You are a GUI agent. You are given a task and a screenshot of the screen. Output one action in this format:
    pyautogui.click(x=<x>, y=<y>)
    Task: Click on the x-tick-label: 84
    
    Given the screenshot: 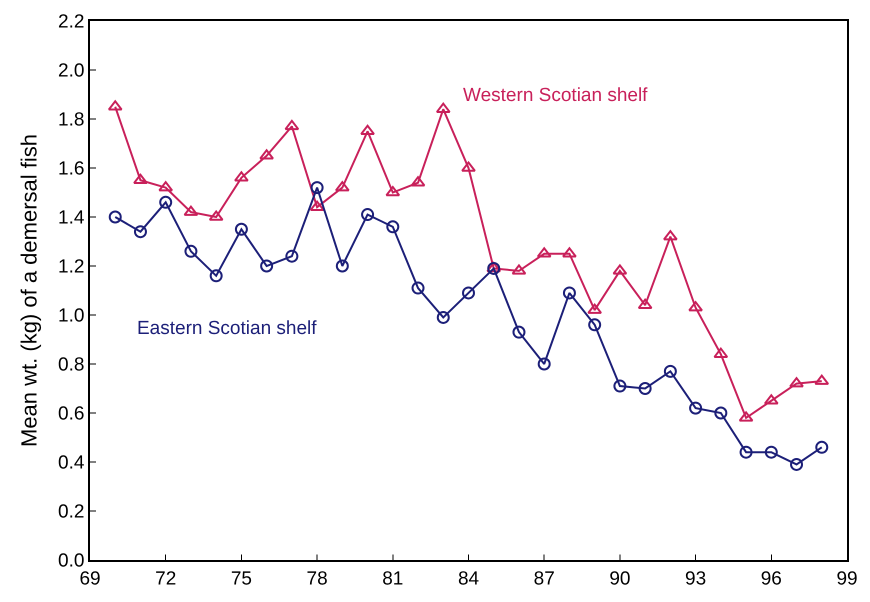 What is the action you would take?
    pyautogui.click(x=469, y=579)
    